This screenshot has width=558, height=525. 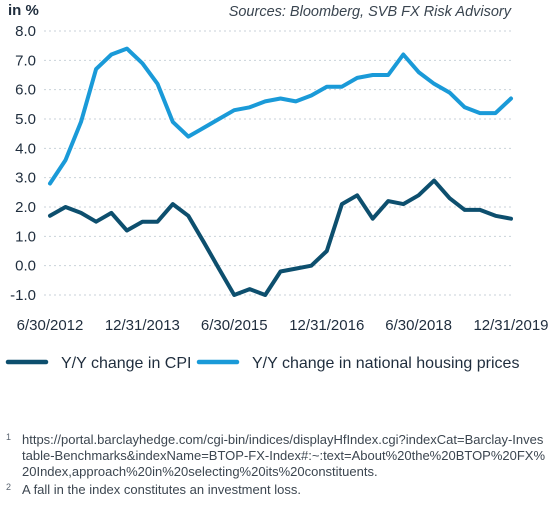 What do you see at coordinates (234, 325) in the screenshot?
I see `x-tick-label: 6/30/2015` at bounding box center [234, 325].